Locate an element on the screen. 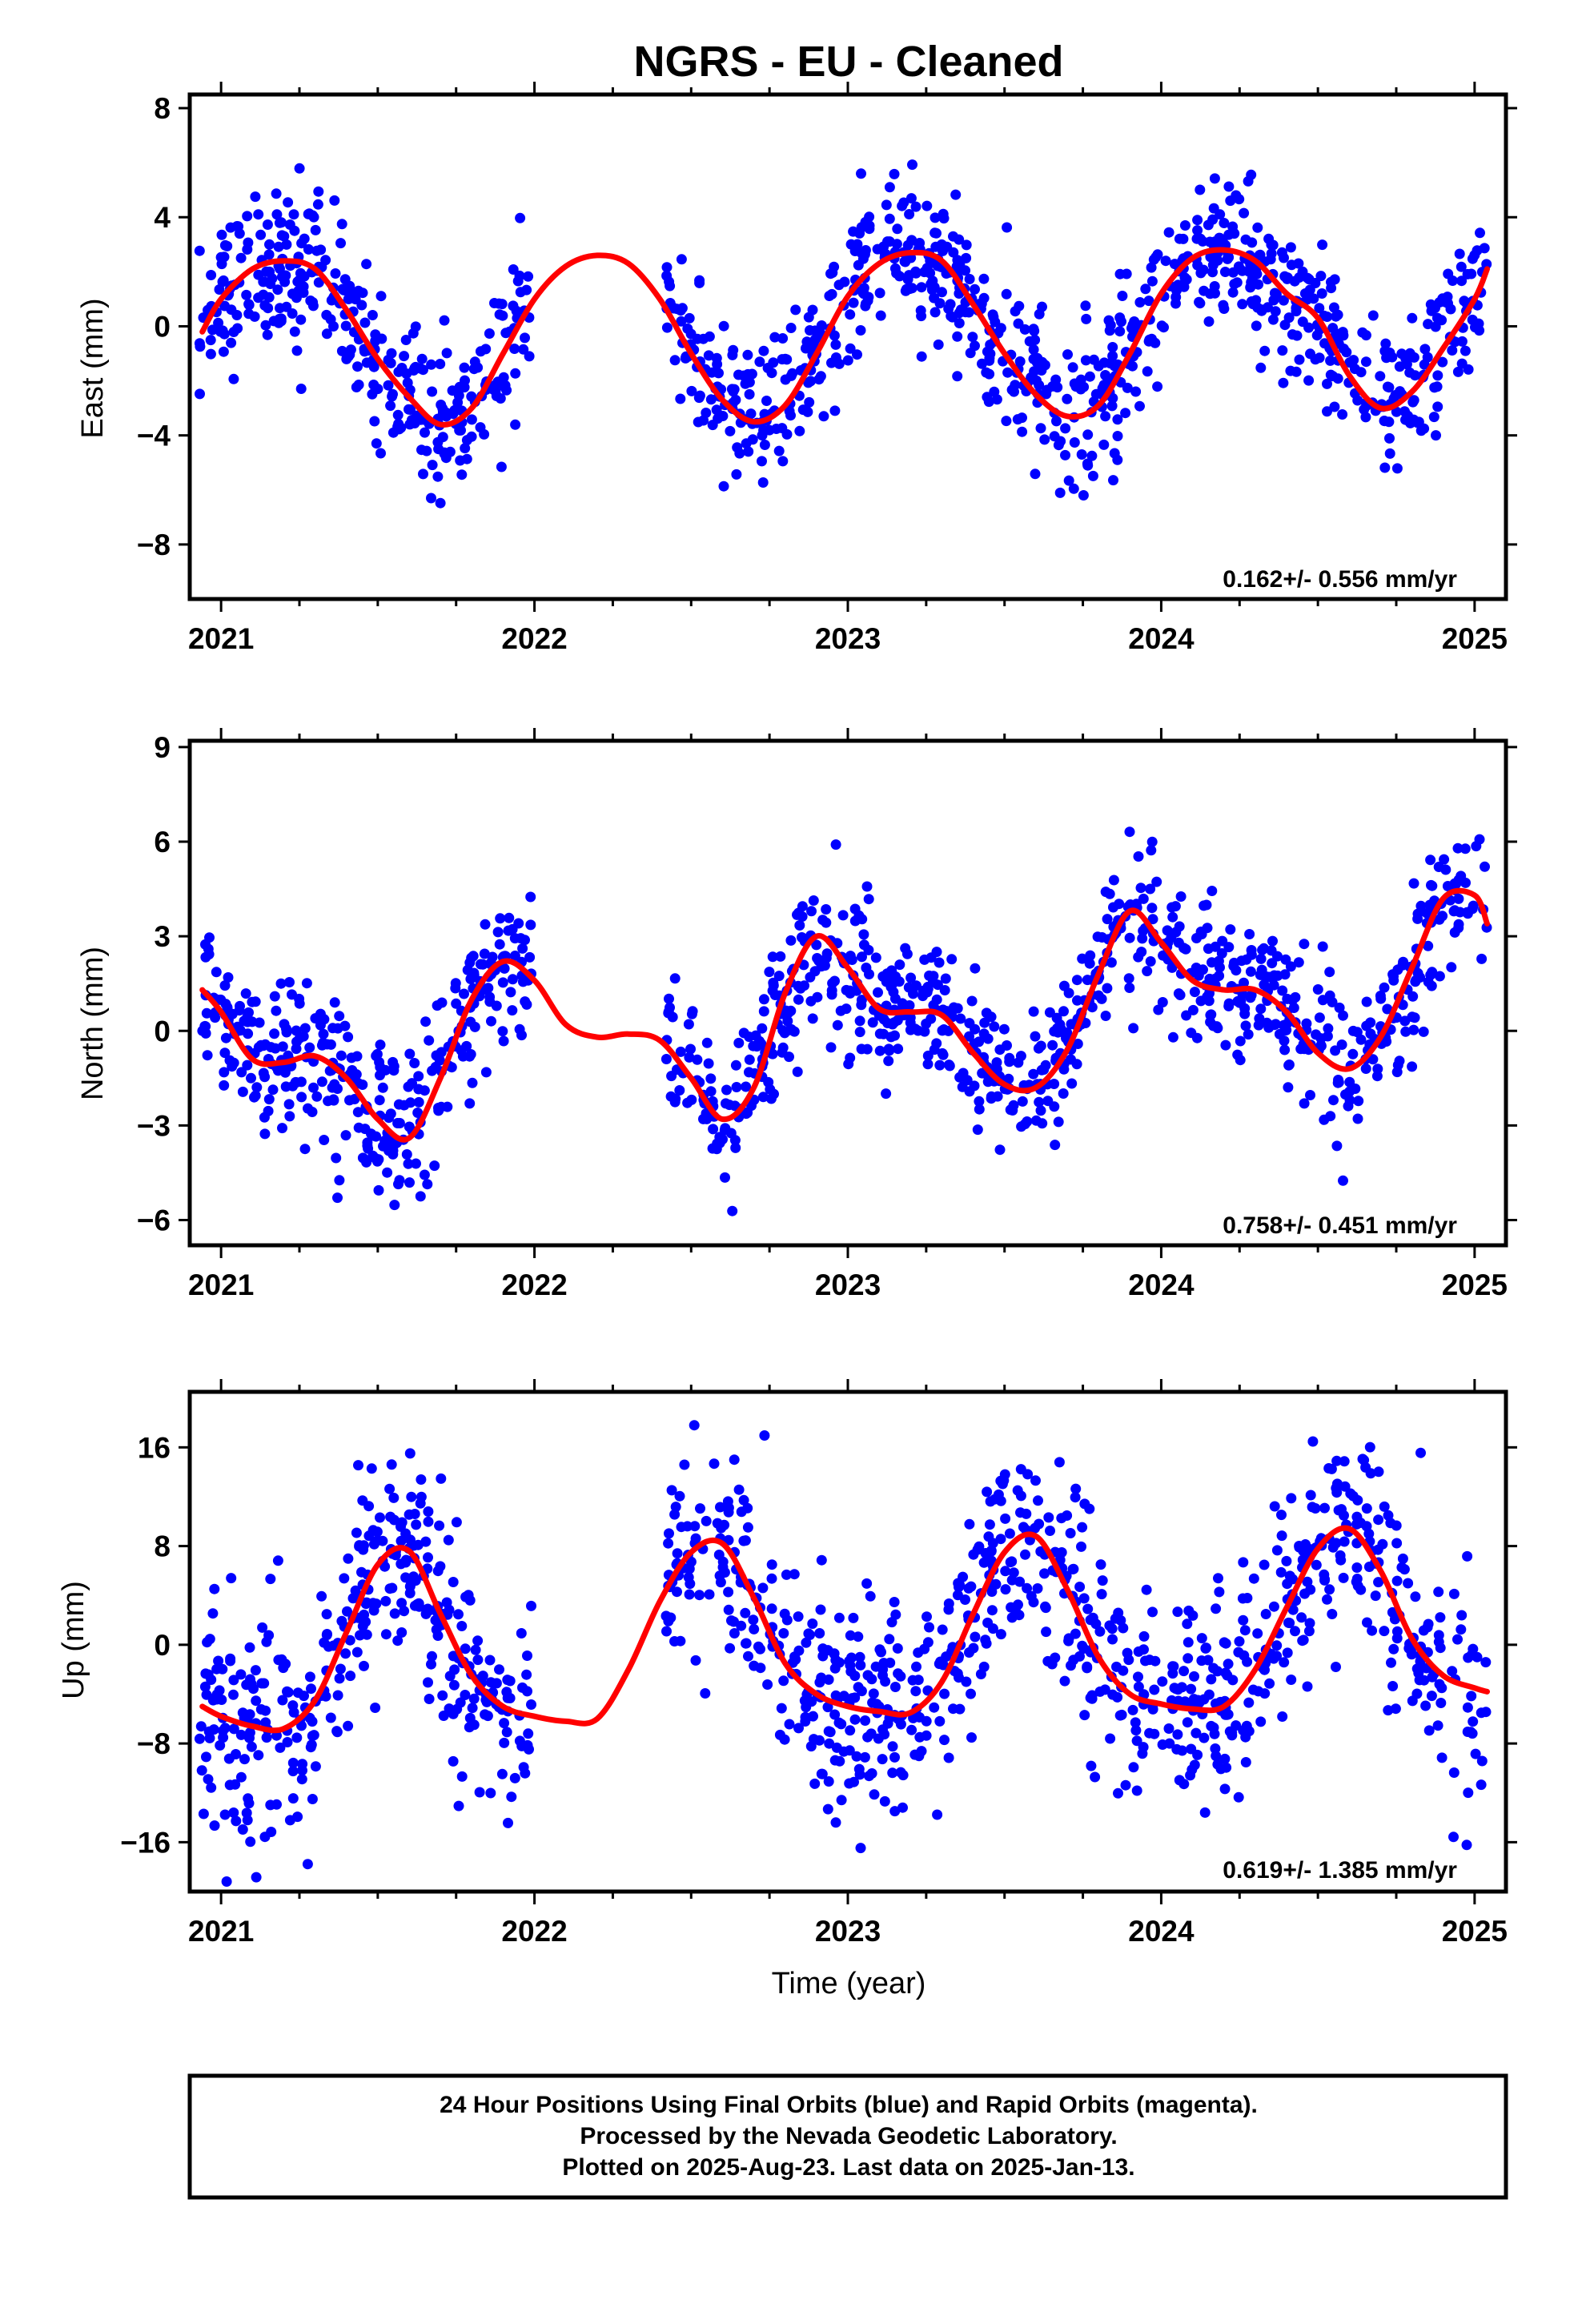 The height and width of the screenshot is (2324, 1582). east-y-tick-label: −4 is located at coordinates (154, 436).